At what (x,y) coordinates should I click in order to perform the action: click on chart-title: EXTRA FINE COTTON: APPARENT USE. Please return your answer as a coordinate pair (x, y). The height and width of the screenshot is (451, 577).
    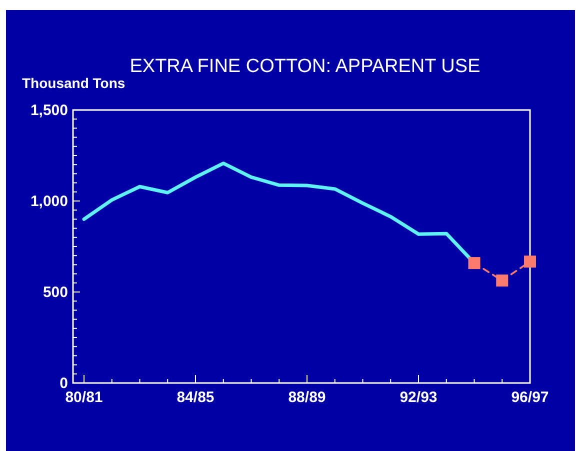
    Looking at the image, I should click on (305, 66).